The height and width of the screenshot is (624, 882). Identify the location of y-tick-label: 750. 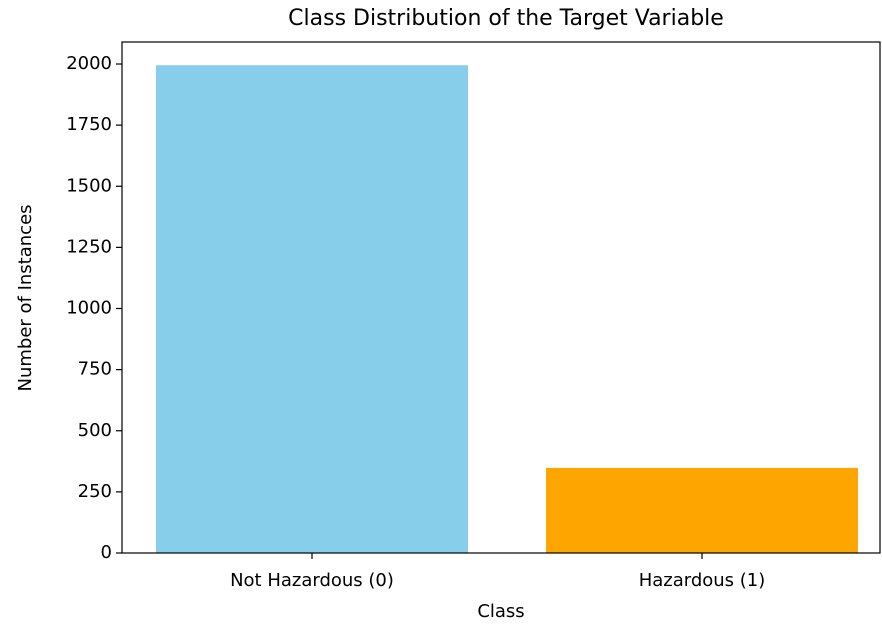
(95, 369).